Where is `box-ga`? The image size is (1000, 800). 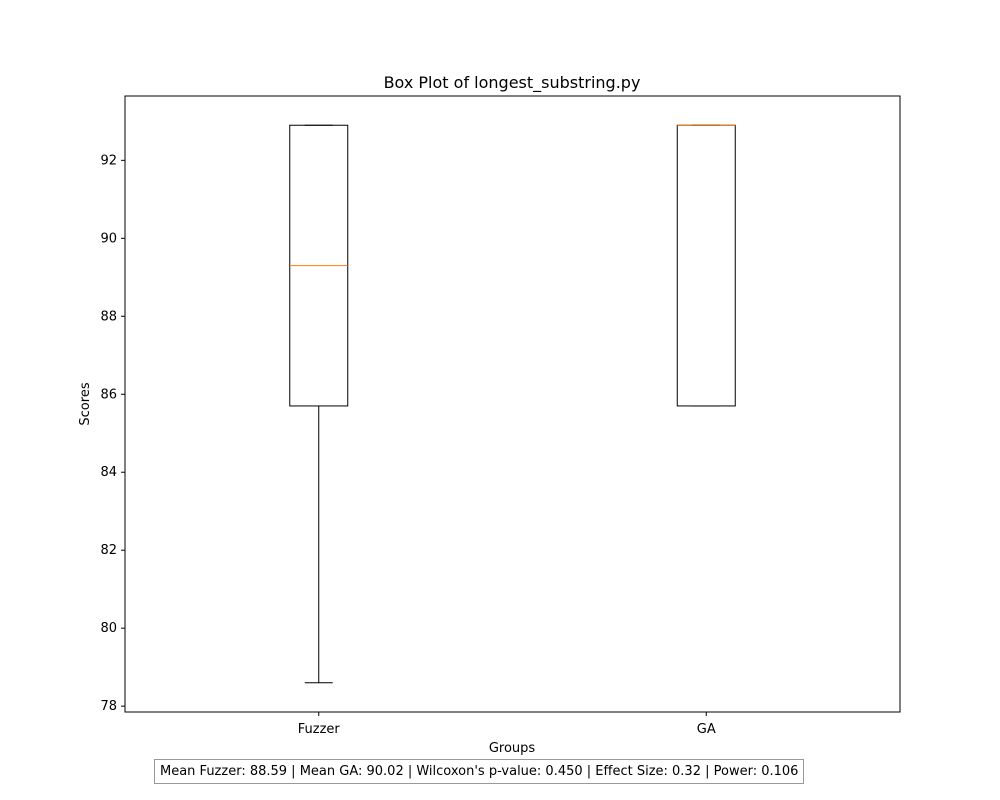
box-ga is located at coordinates (706, 265).